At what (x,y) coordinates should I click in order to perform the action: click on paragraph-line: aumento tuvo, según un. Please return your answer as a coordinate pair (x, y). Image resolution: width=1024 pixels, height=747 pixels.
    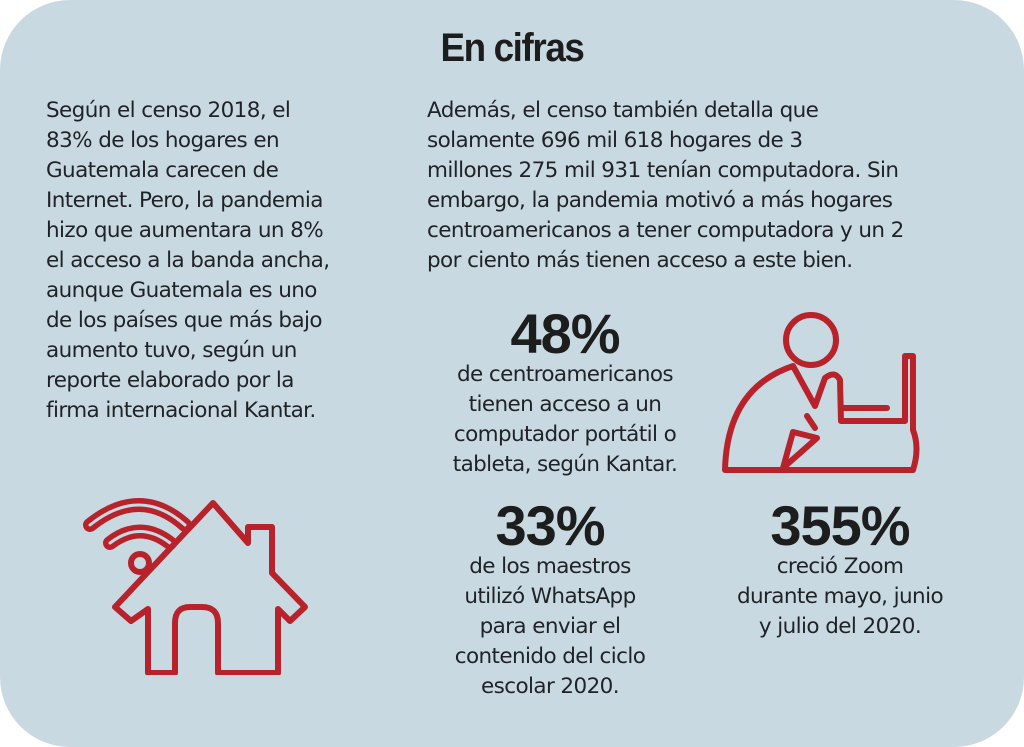
    Looking at the image, I should click on (171, 350).